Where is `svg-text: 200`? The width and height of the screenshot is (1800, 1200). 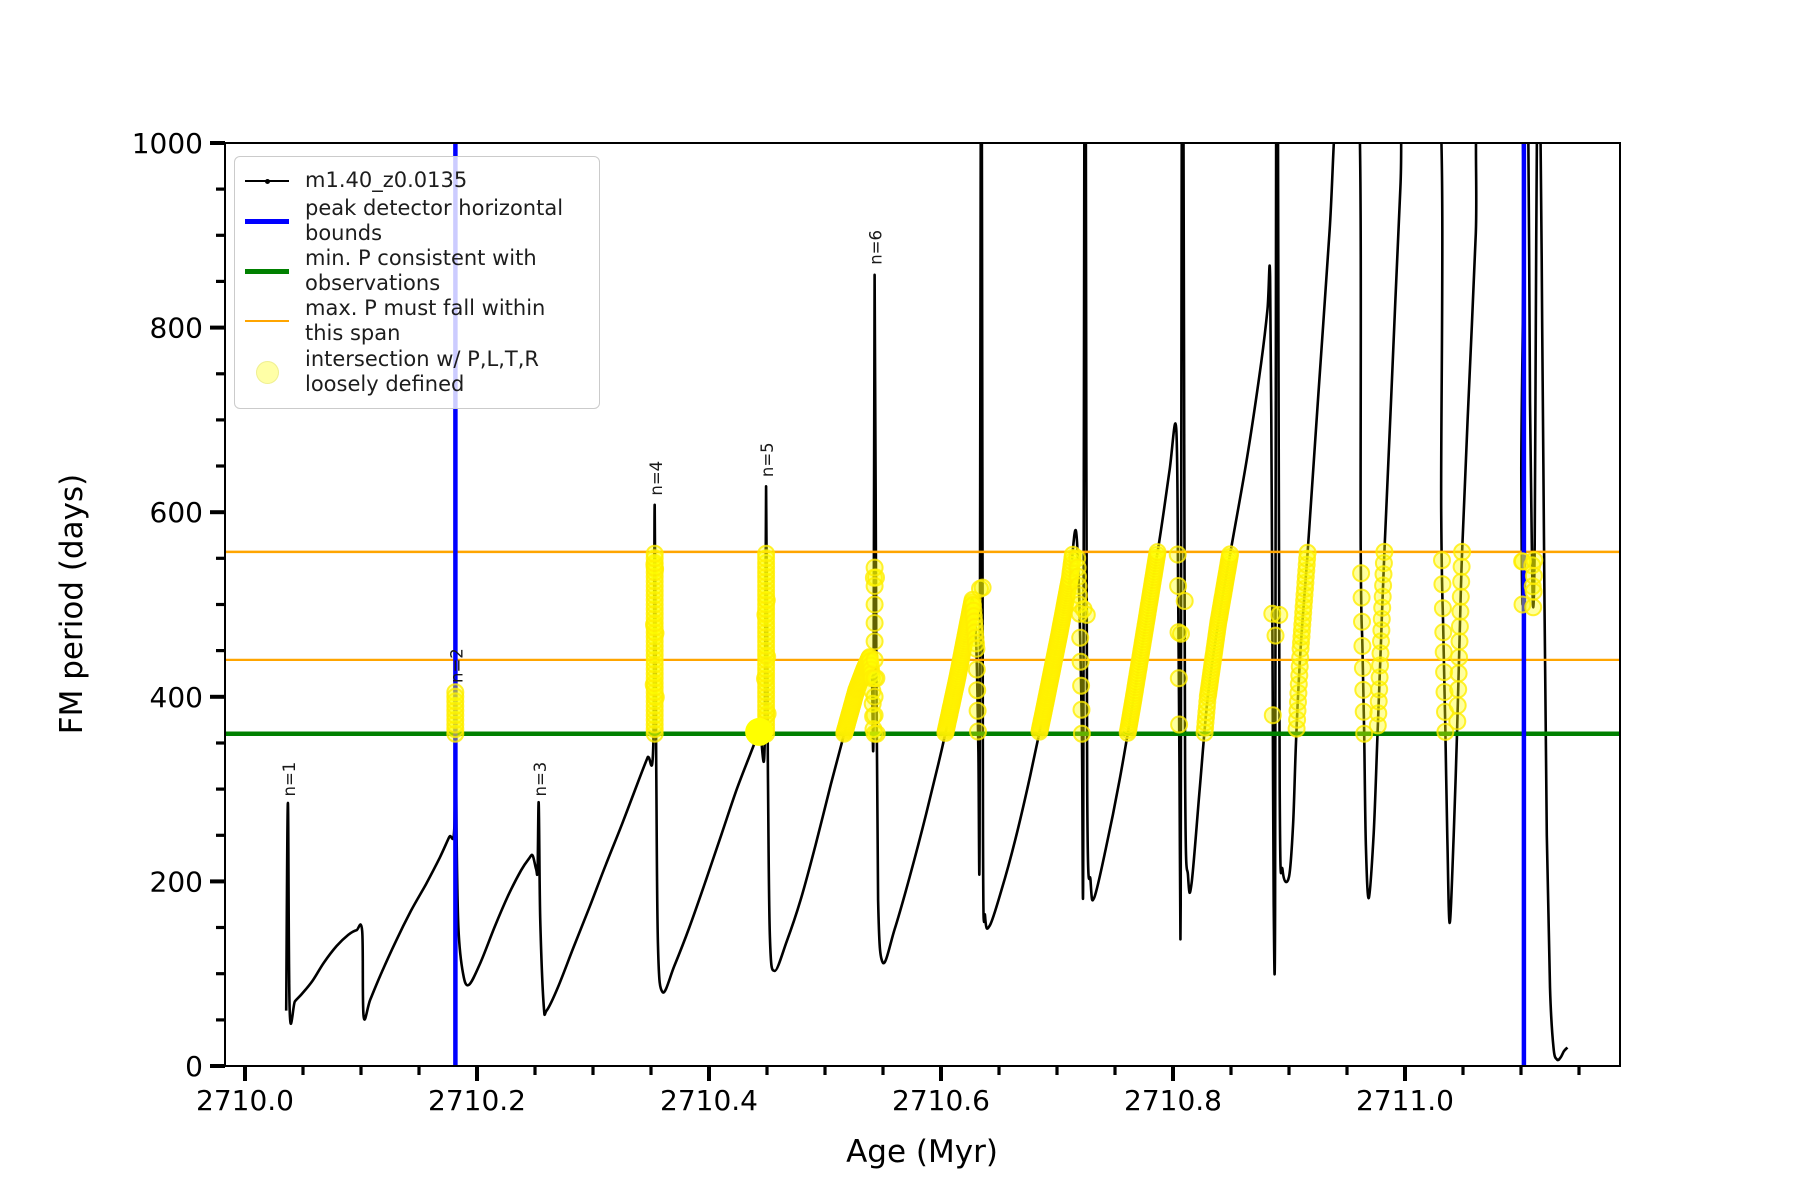 svg-text: 200 is located at coordinates (176, 881).